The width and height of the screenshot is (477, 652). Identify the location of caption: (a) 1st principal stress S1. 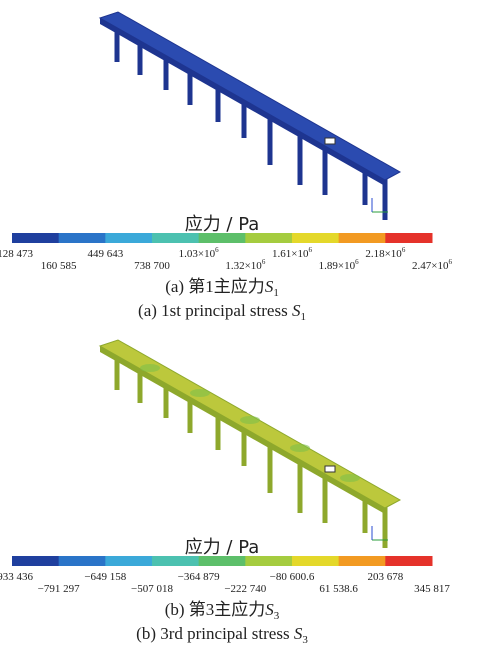
(222, 312).